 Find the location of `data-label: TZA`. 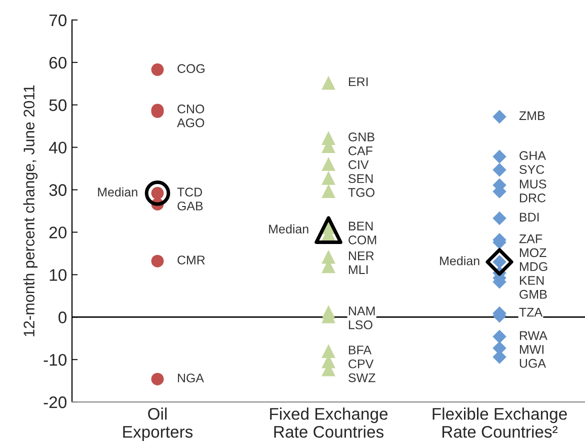

data-label: TZA is located at coordinates (531, 312).